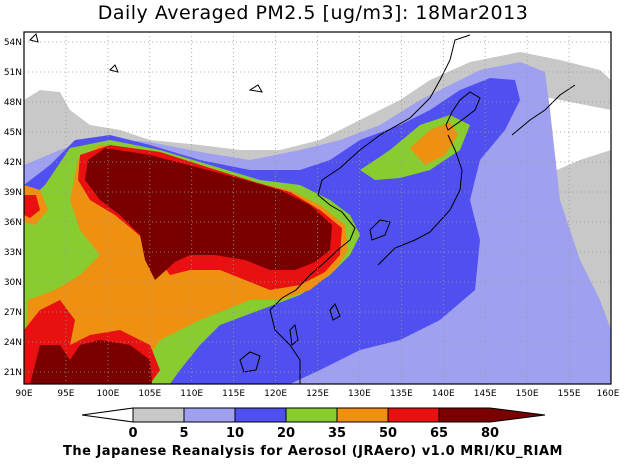 This screenshot has width=626, height=466. Describe the element at coordinates (439, 433) in the screenshot. I see `colorbar-label: 65` at that location.